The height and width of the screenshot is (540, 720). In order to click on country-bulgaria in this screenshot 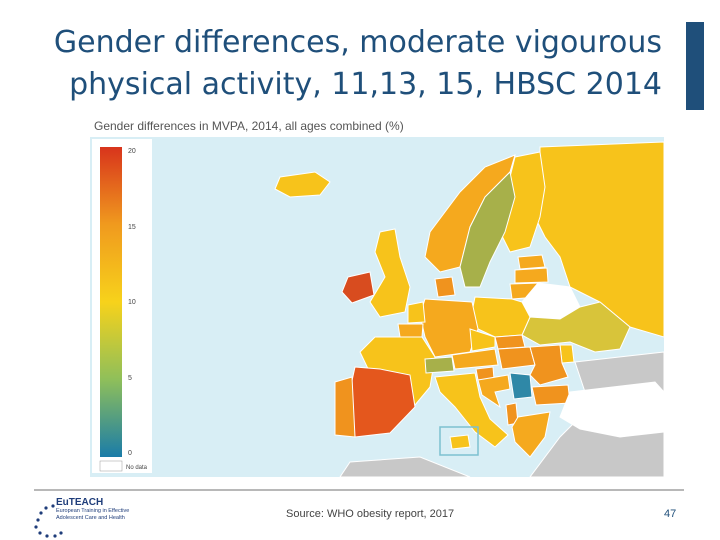, I will do `click(551, 395)`.